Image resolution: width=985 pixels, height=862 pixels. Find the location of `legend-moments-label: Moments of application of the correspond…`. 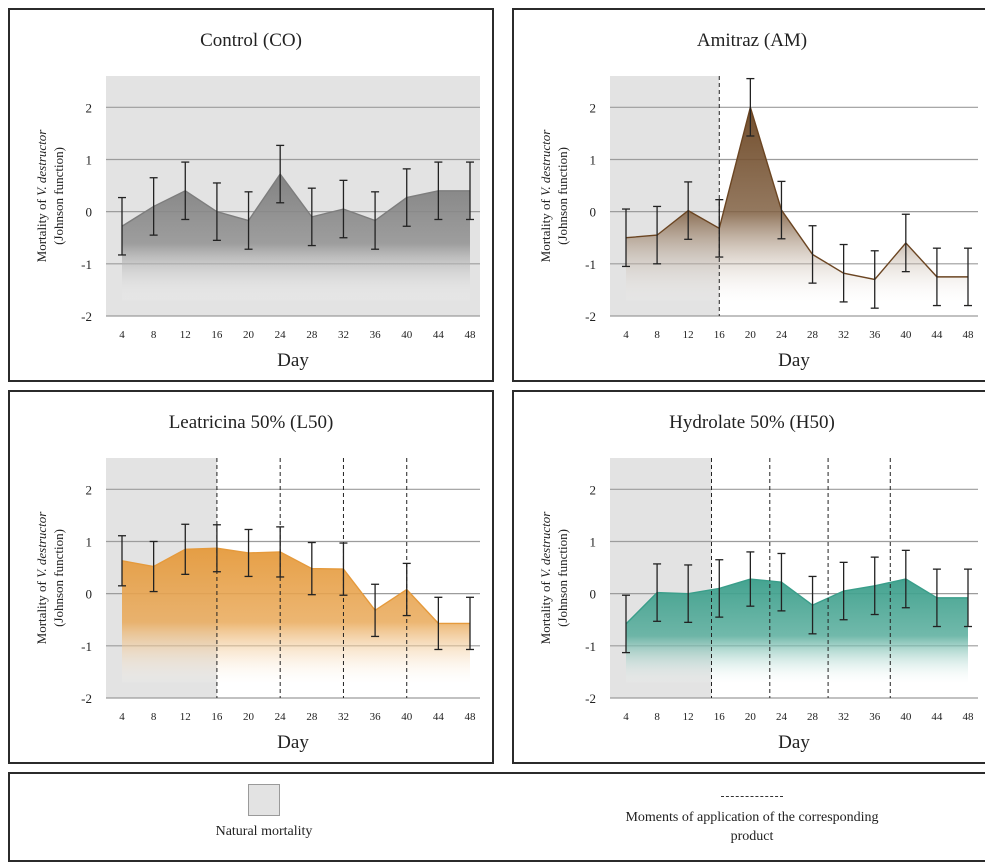

legend-moments-label: Moments of application of the correspond… is located at coordinates (752, 827).